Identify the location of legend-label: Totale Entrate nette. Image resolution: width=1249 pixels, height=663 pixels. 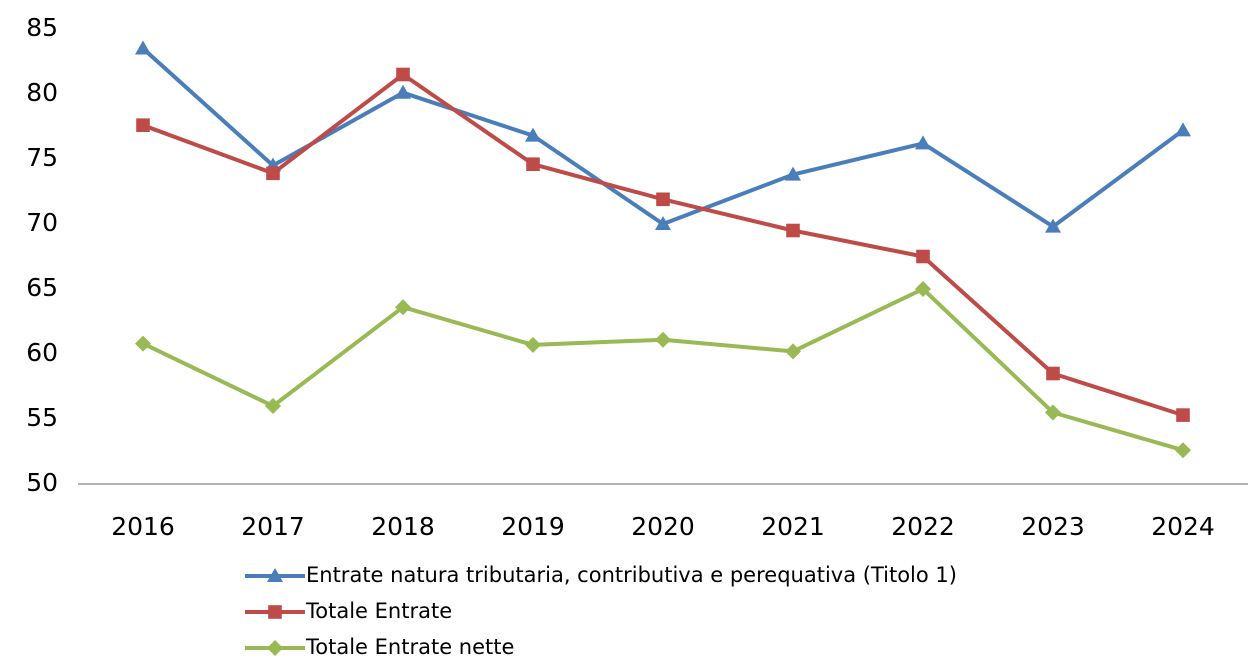
(409, 647).